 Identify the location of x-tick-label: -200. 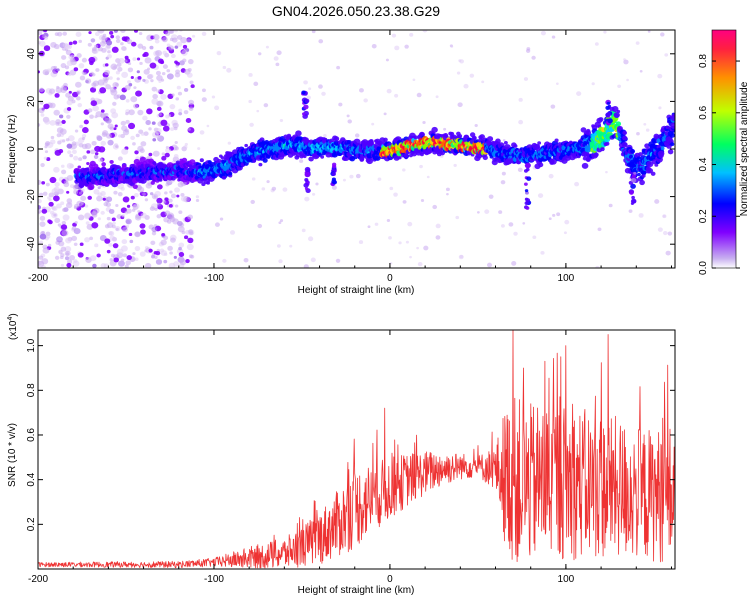
(38, 579).